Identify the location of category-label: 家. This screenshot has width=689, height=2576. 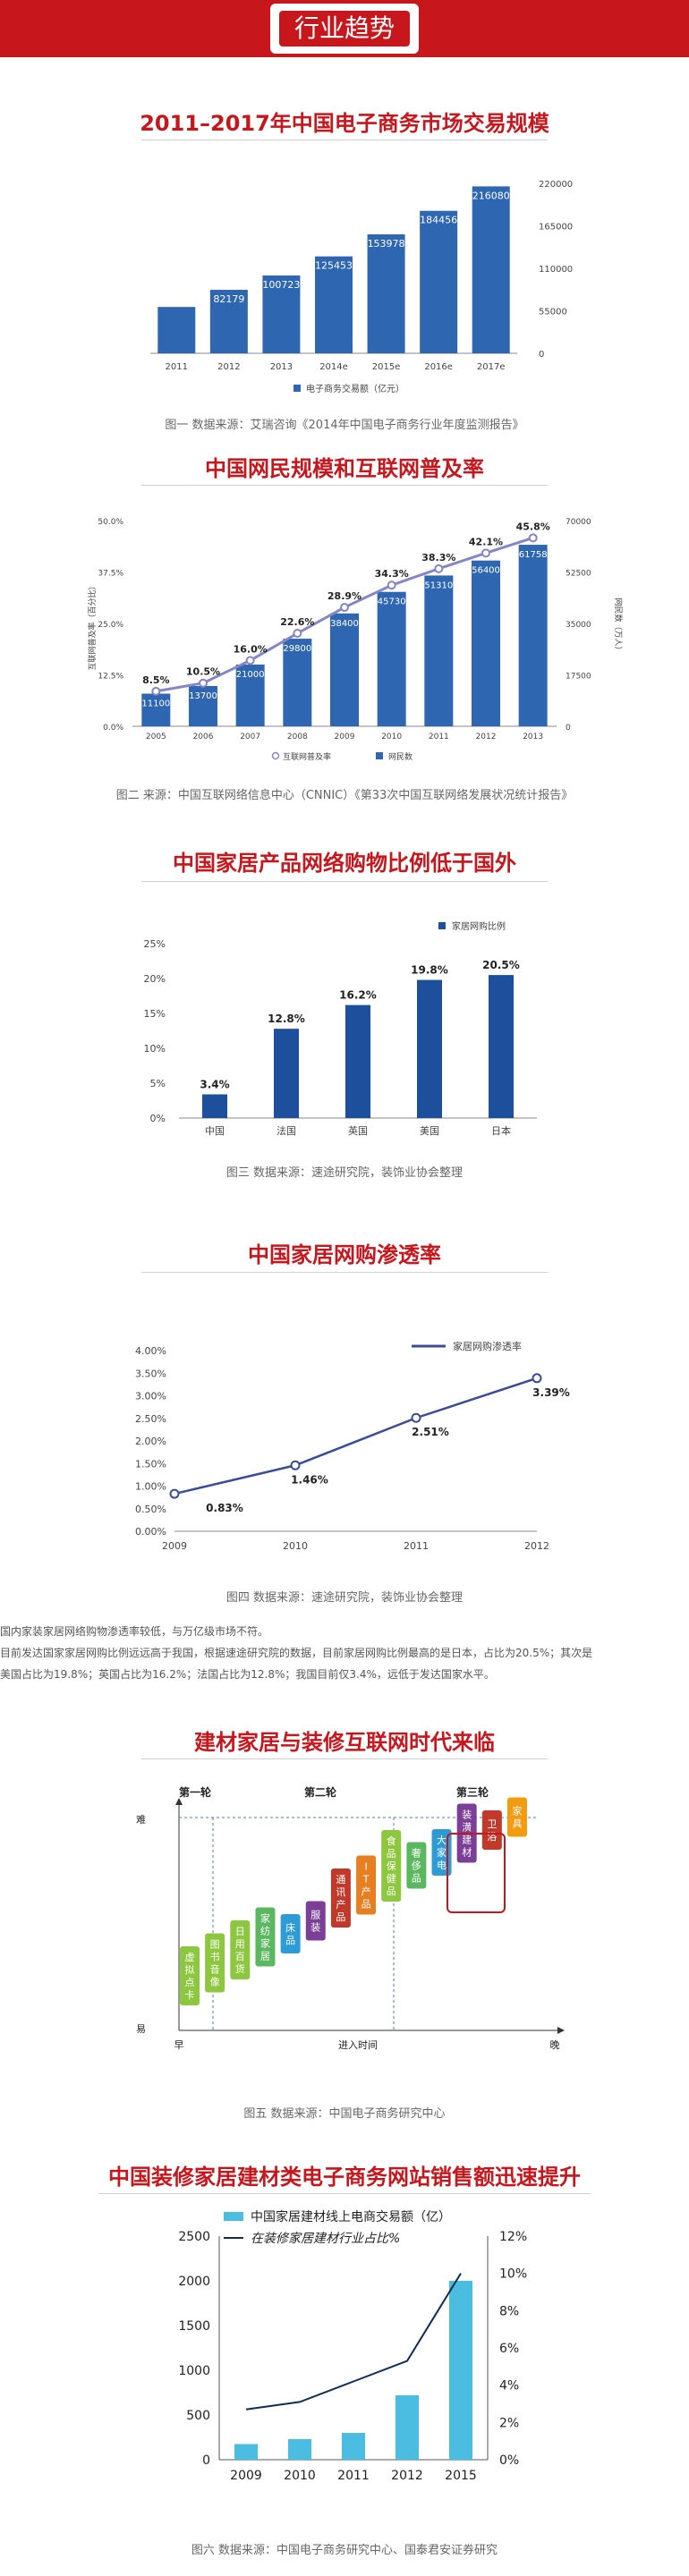
(518, 1811).